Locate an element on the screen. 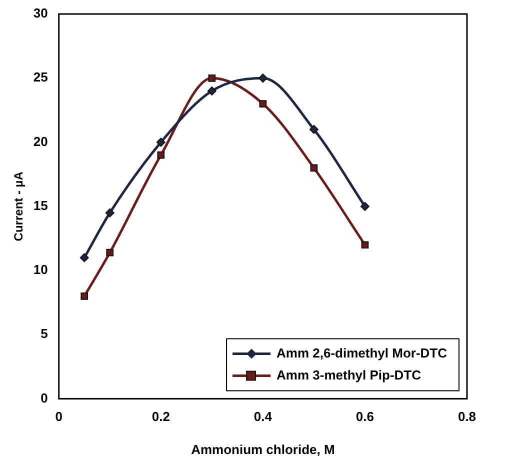 This screenshot has width=507, height=468. y-tick-label: 0 is located at coordinates (44, 398).